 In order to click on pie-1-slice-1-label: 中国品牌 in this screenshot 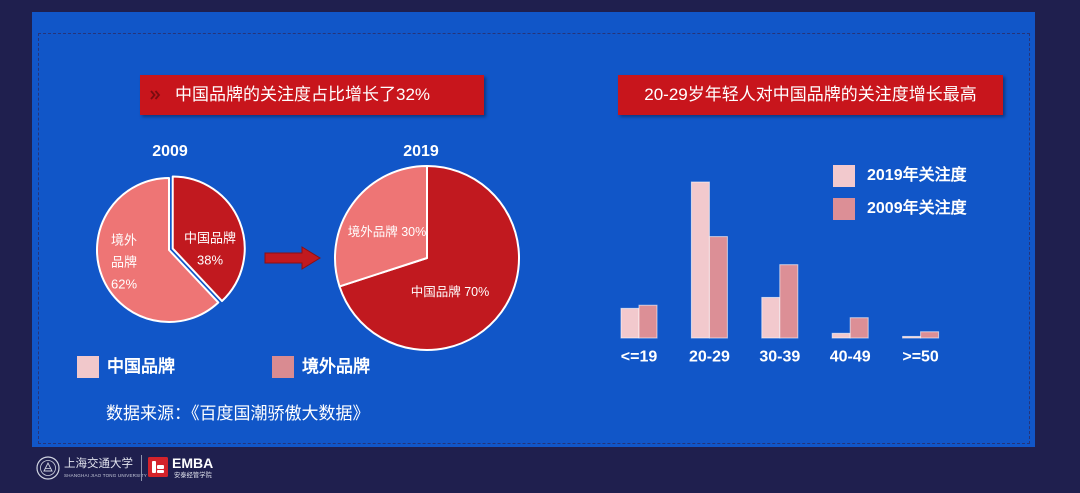, I will do `click(210, 238)`.